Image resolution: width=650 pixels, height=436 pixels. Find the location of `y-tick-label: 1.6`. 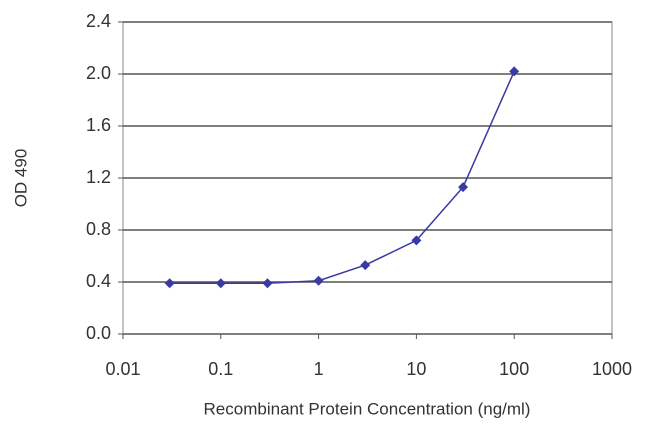

y-tick-label: 1.6 is located at coordinates (98, 125).